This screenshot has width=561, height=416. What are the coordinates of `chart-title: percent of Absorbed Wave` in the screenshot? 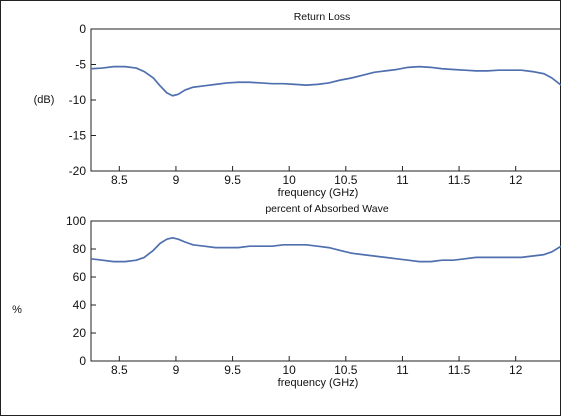 It's located at (327, 209).